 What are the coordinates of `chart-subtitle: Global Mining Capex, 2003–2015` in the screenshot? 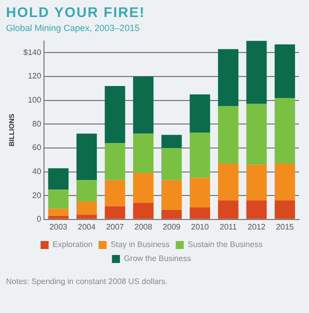 It's located at (73, 28).